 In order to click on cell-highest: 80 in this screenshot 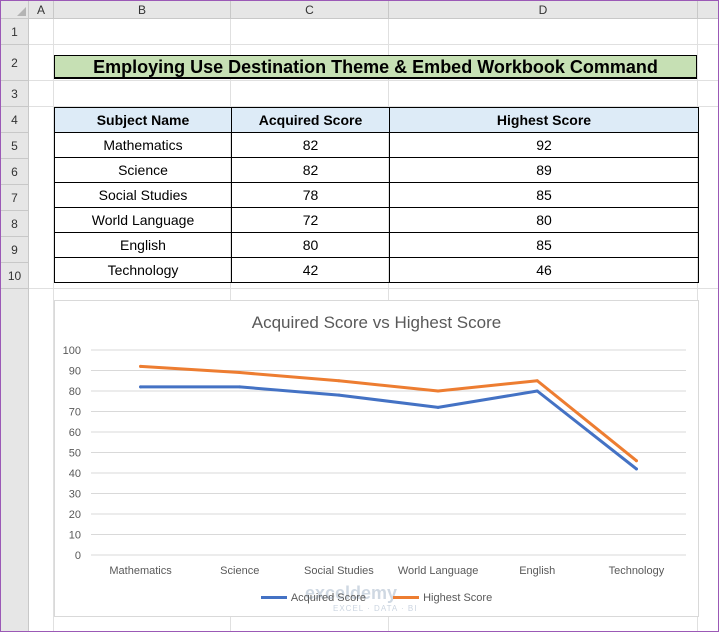, I will do `click(544, 220)`.